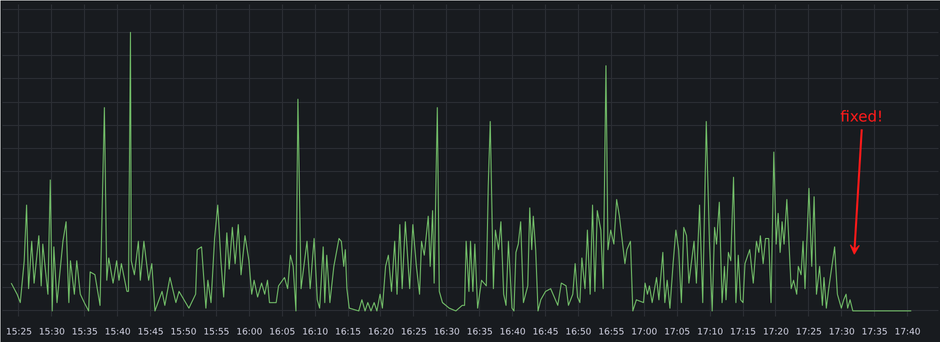 The width and height of the screenshot is (940, 342). Describe the element at coordinates (85, 333) in the screenshot. I see `x-tick-label: 15:35` at that location.